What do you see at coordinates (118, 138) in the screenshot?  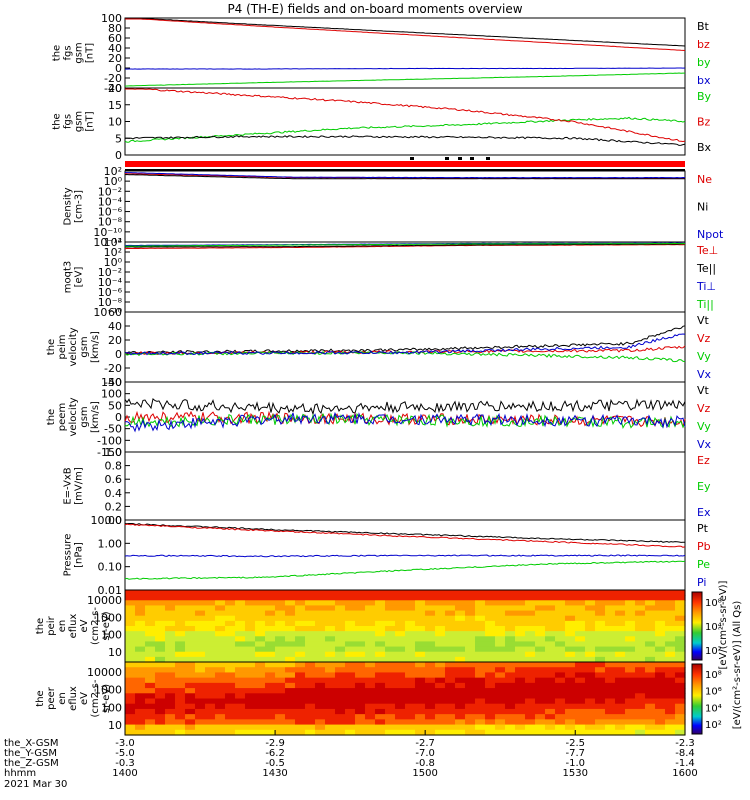 I see `y-tick-label: 5` at bounding box center [118, 138].